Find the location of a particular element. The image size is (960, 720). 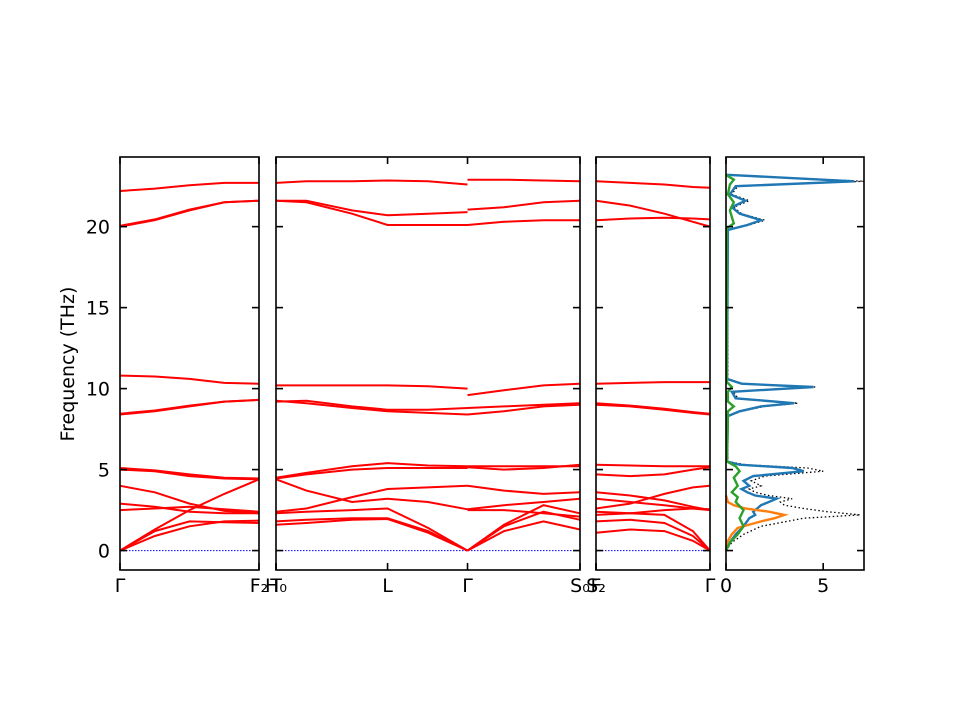

y-tick-label: 15 is located at coordinates (98, 309).